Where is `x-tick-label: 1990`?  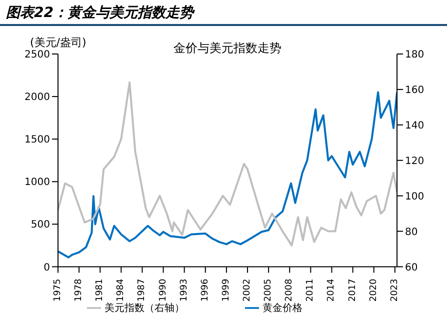
x-tick-label: 1990 is located at coordinates (163, 290).